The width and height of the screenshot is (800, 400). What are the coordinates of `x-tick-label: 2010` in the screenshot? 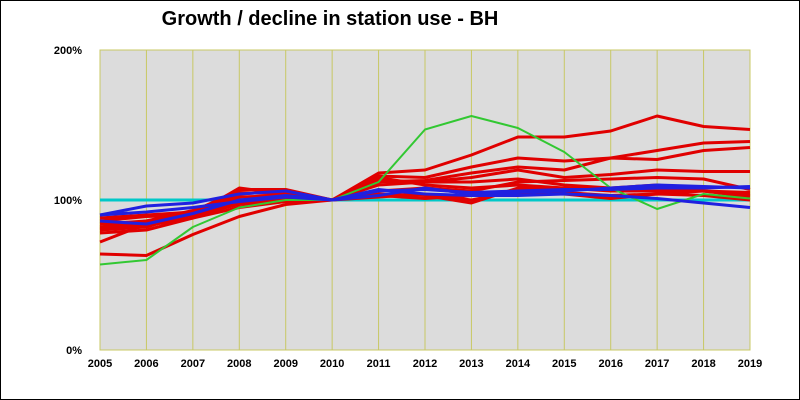 It's located at (332, 364).